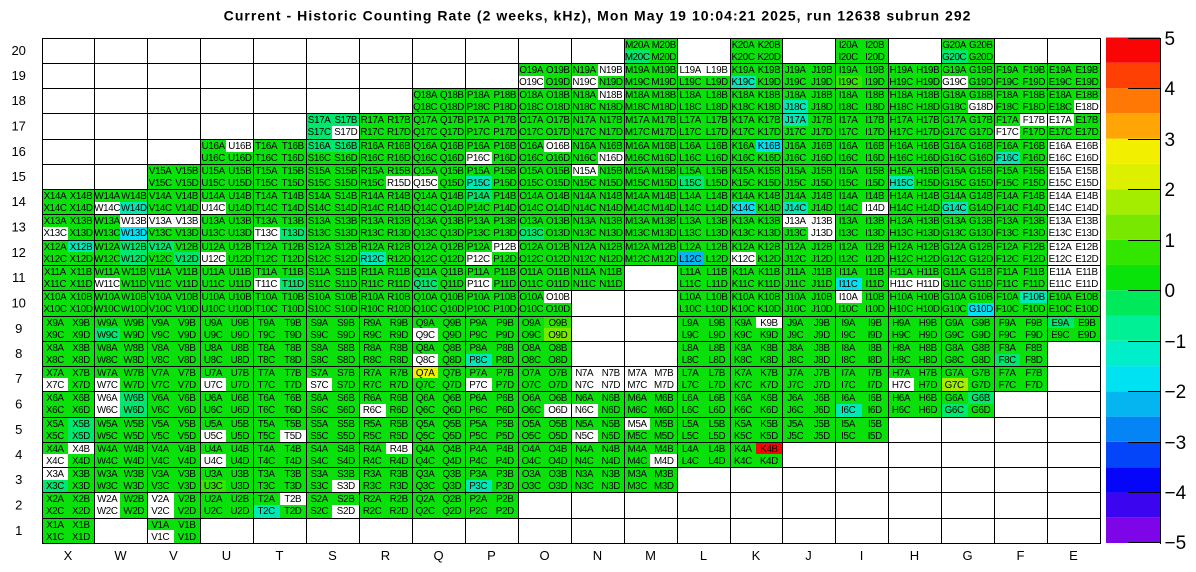 The width and height of the screenshot is (1196, 572). I want to click on svg-text: N4D, so click(611, 461).